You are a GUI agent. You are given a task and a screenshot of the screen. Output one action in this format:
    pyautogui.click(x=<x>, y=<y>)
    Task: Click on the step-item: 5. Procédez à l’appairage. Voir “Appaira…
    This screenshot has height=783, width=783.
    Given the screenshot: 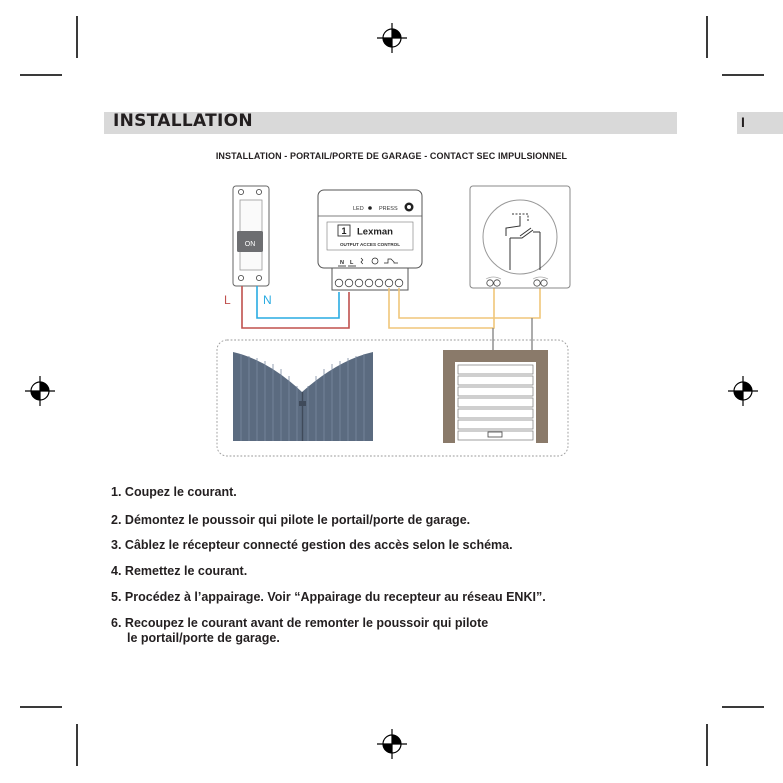 What is the action you would take?
    pyautogui.click(x=328, y=597)
    